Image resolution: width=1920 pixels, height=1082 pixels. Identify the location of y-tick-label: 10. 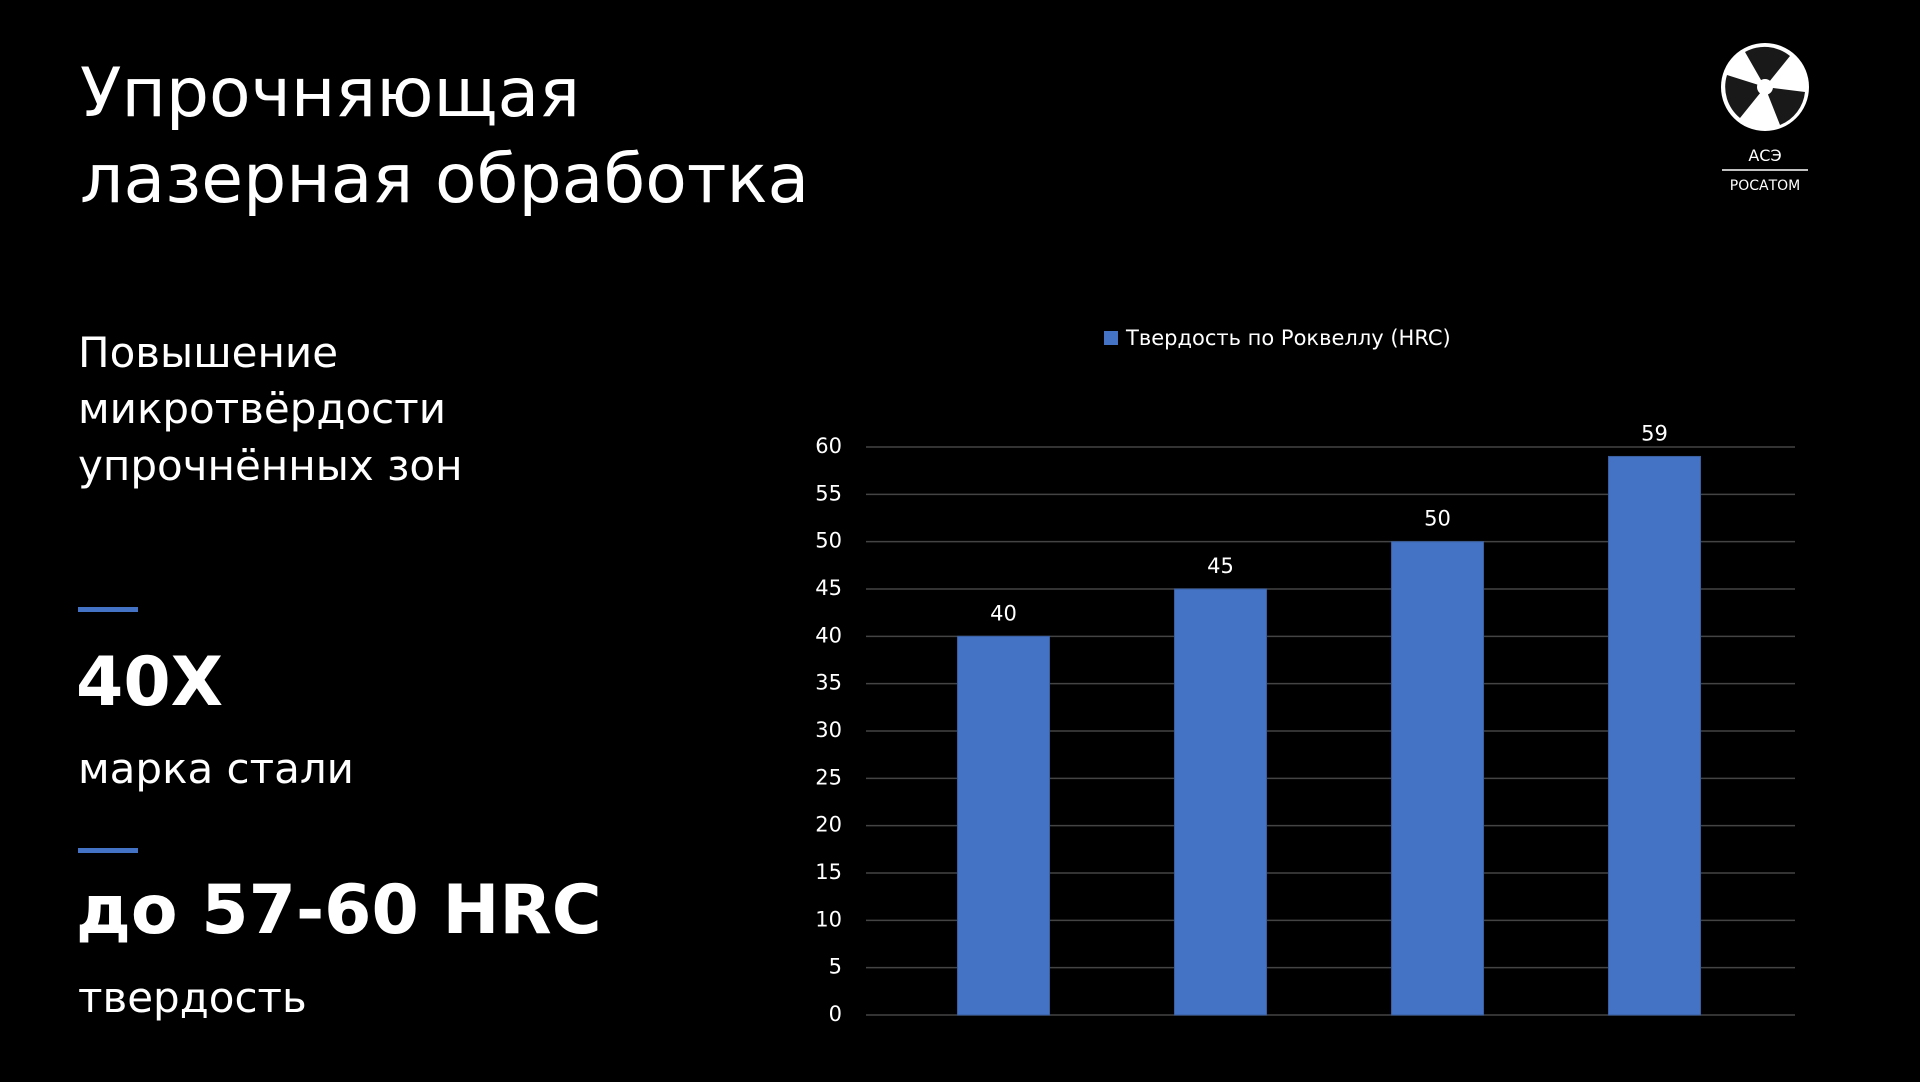
(828, 919).